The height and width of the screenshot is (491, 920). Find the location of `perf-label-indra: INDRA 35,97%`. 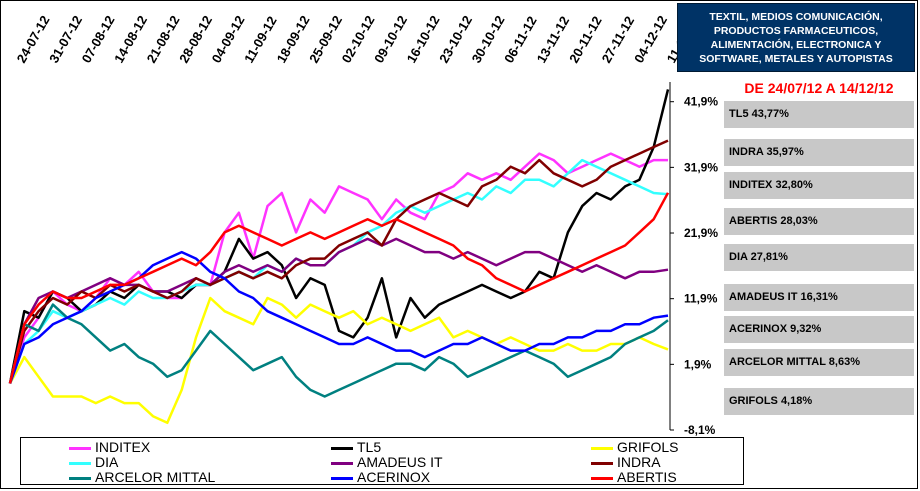

perf-label-indra: INDRA 35,97% is located at coordinates (819, 152).